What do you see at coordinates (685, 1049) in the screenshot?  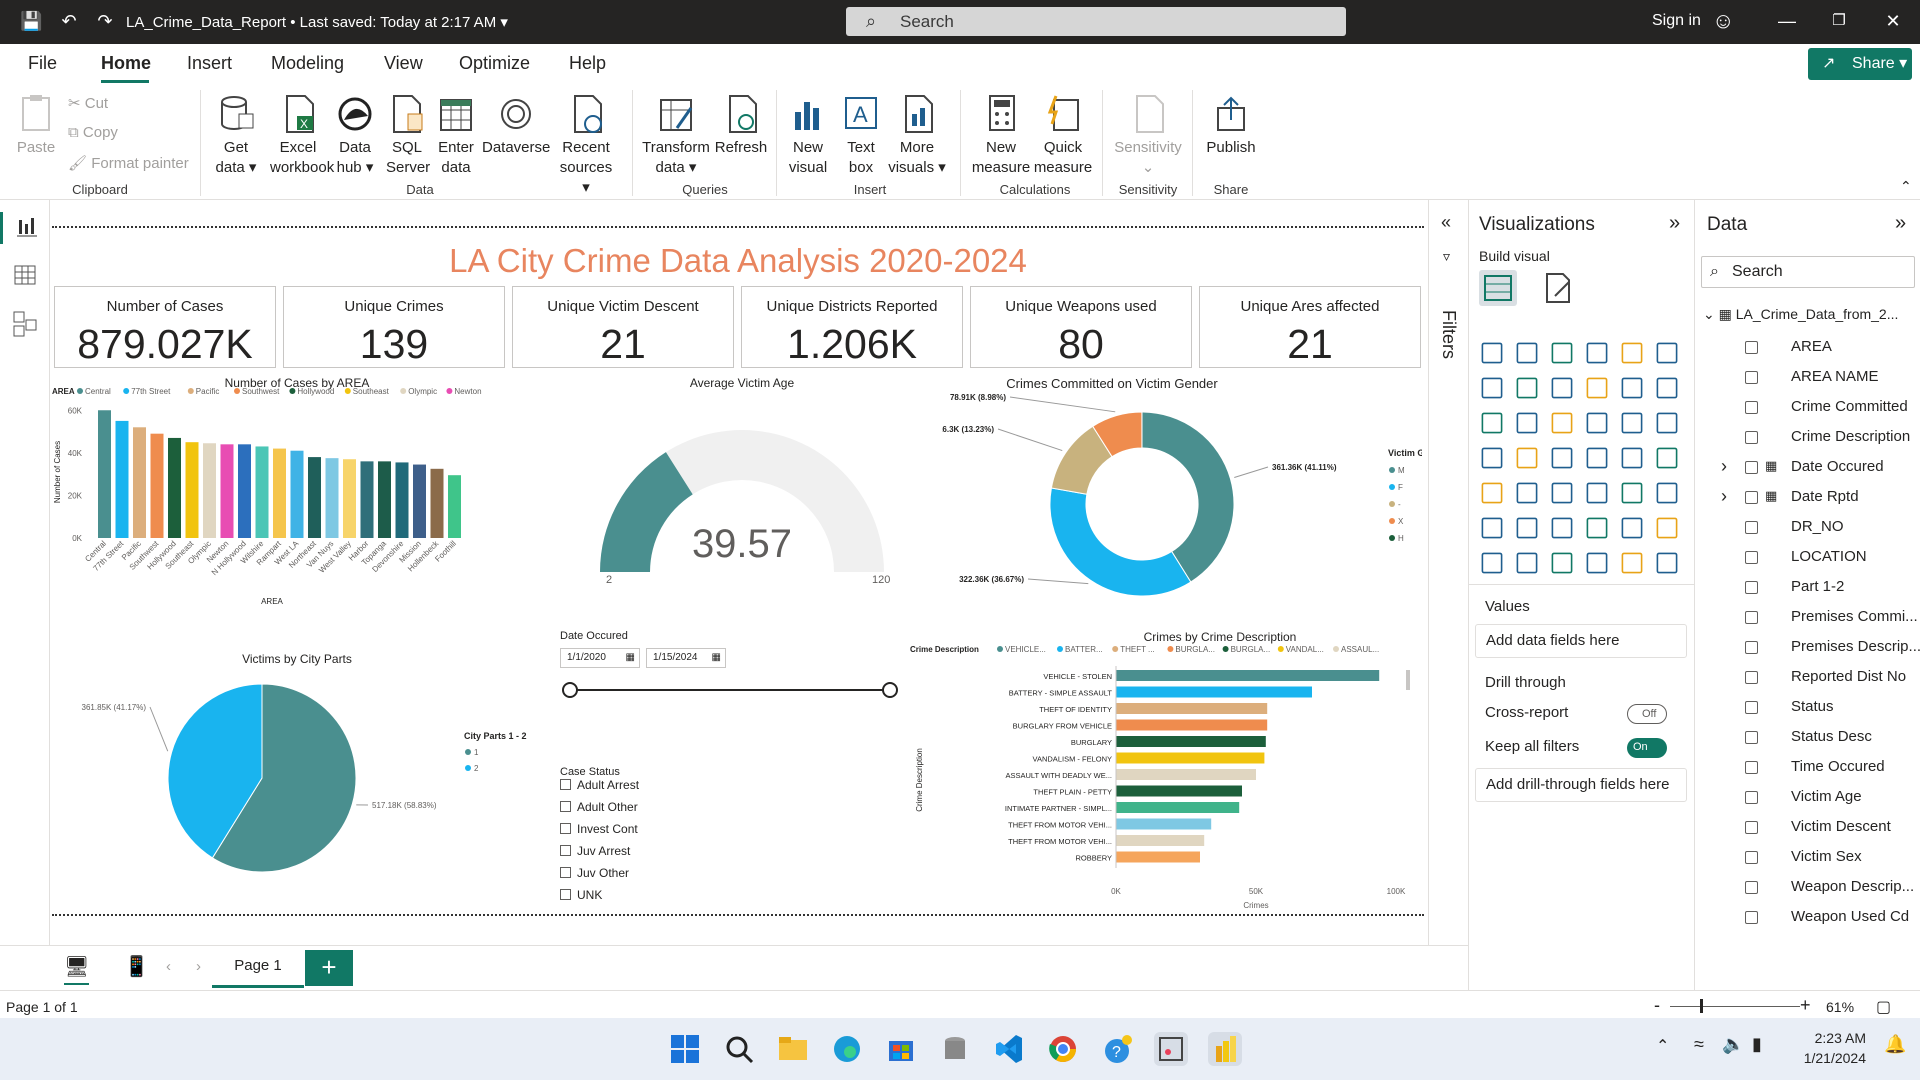 I see `windows-start-icon` at bounding box center [685, 1049].